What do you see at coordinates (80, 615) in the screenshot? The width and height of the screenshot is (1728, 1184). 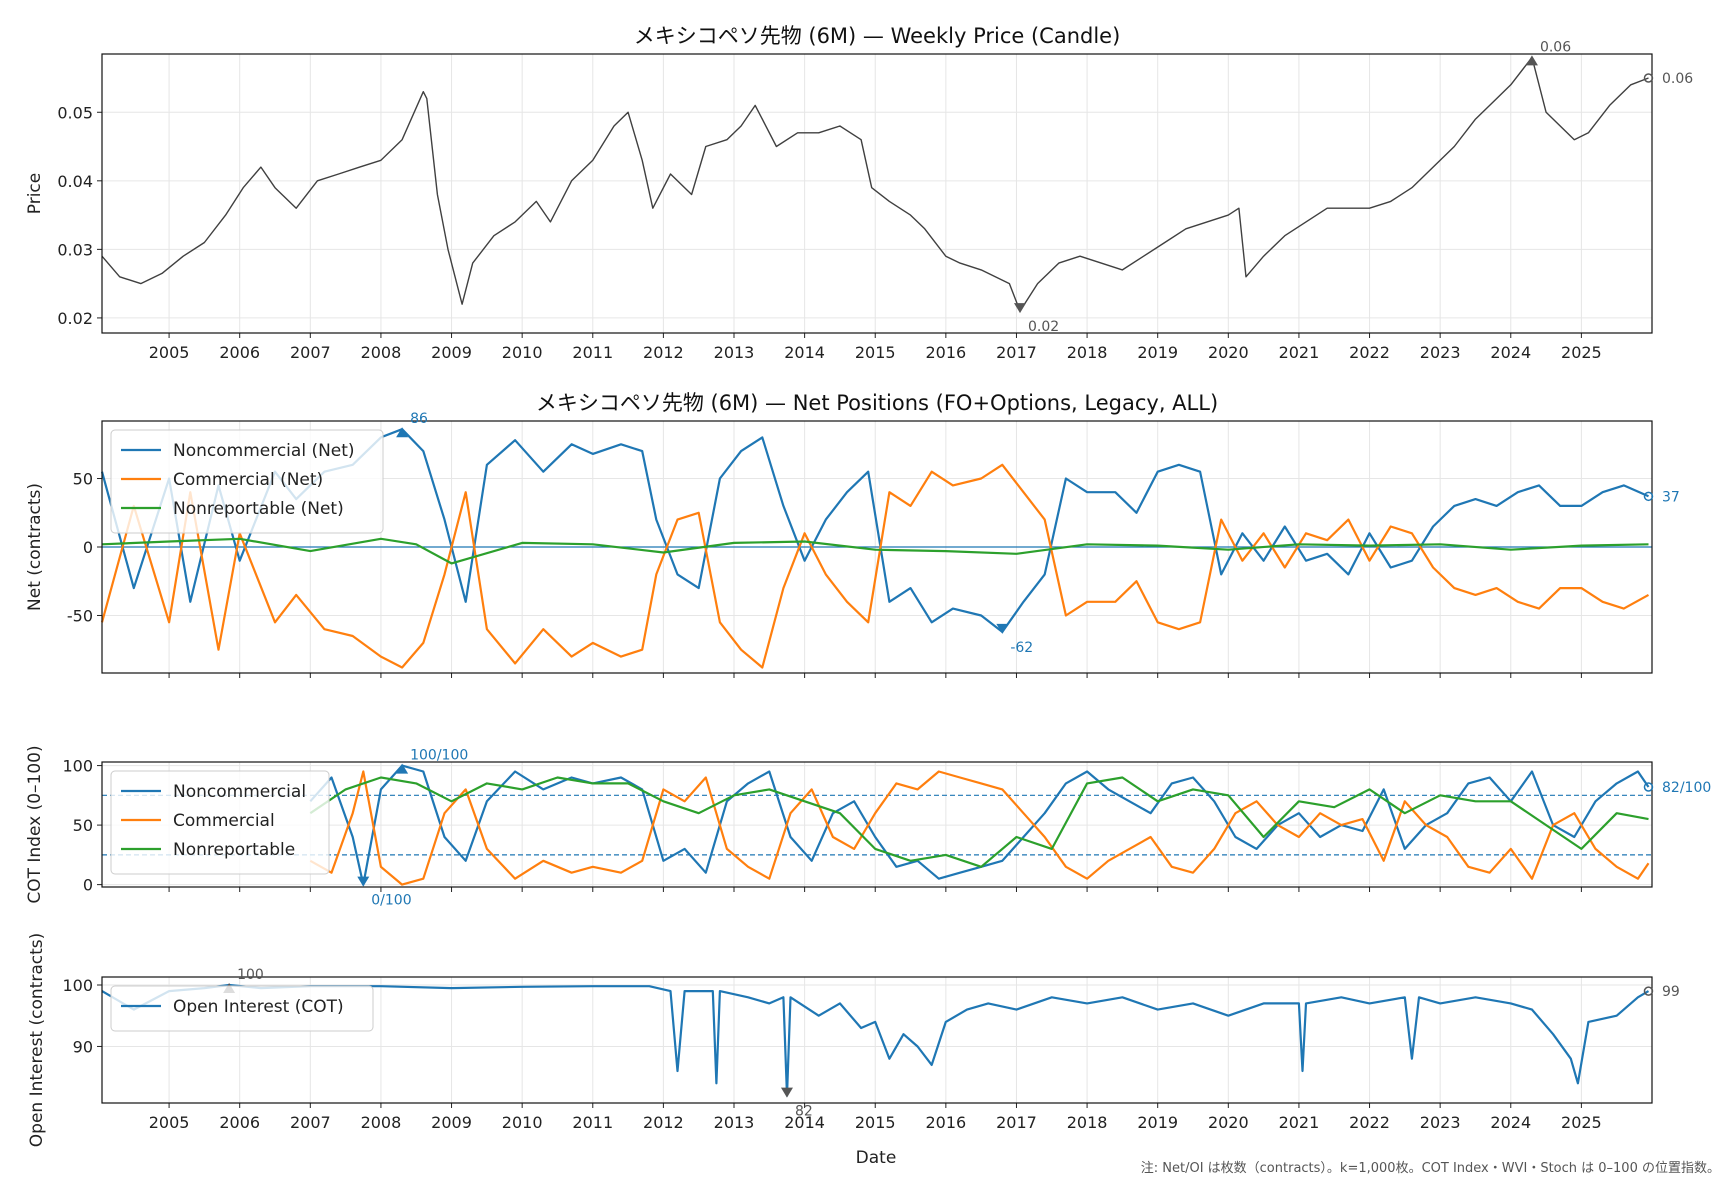 I see `y-tick-label: -50` at bounding box center [80, 615].